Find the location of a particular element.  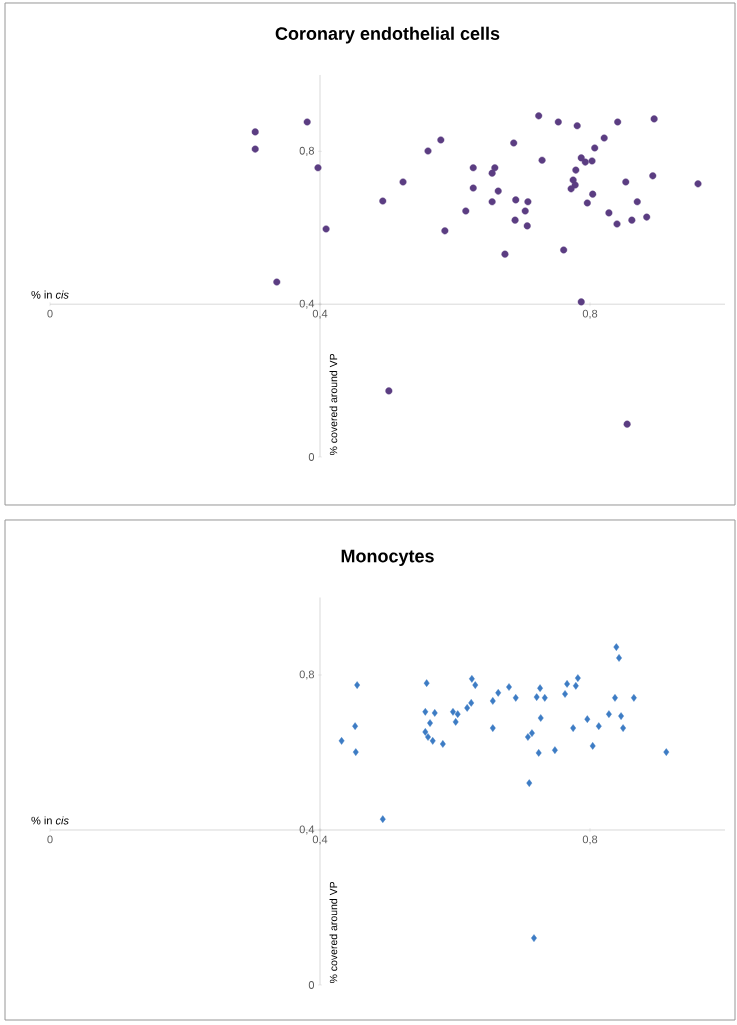

x-axis-title: % in cis is located at coordinates (50, 294).